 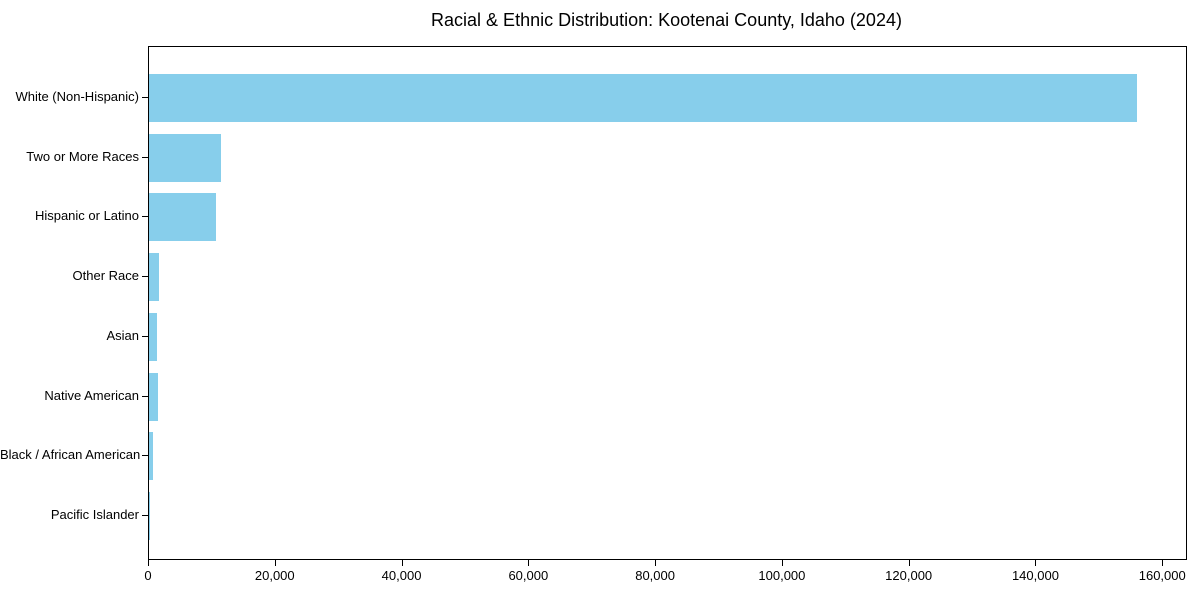 I want to click on y-tick-label-pacific-islander: Pacific Islander, so click(x=94, y=514).